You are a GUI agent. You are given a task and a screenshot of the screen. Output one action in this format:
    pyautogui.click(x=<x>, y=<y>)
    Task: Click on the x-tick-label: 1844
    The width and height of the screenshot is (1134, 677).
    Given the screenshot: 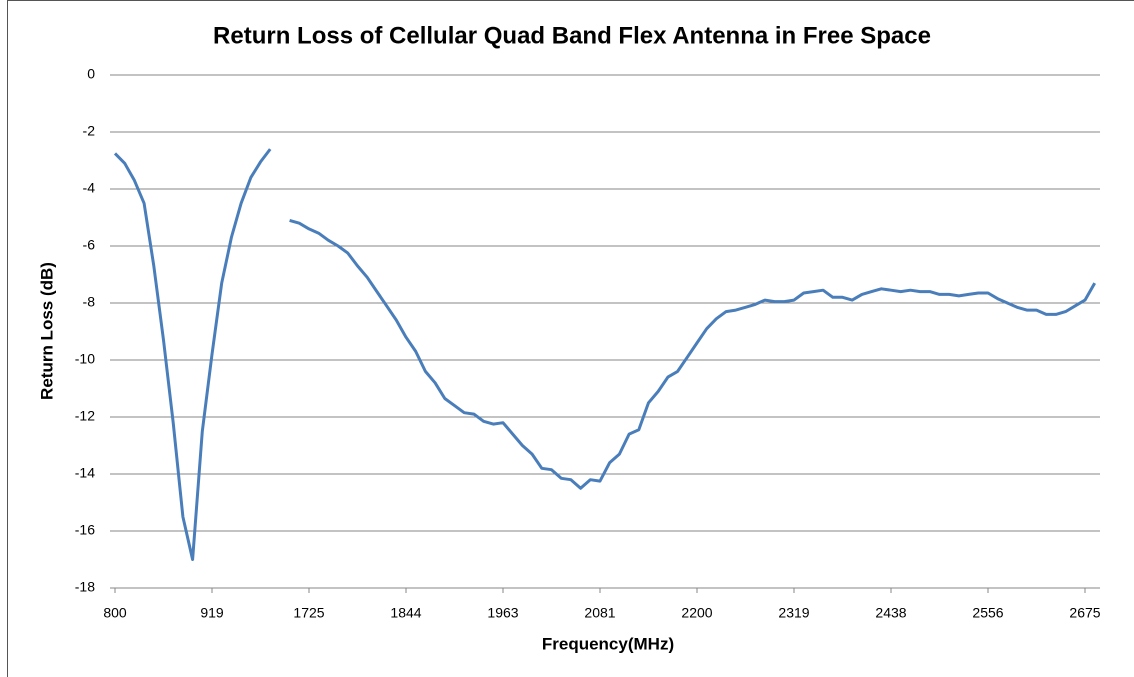 What is the action you would take?
    pyautogui.click(x=405, y=613)
    